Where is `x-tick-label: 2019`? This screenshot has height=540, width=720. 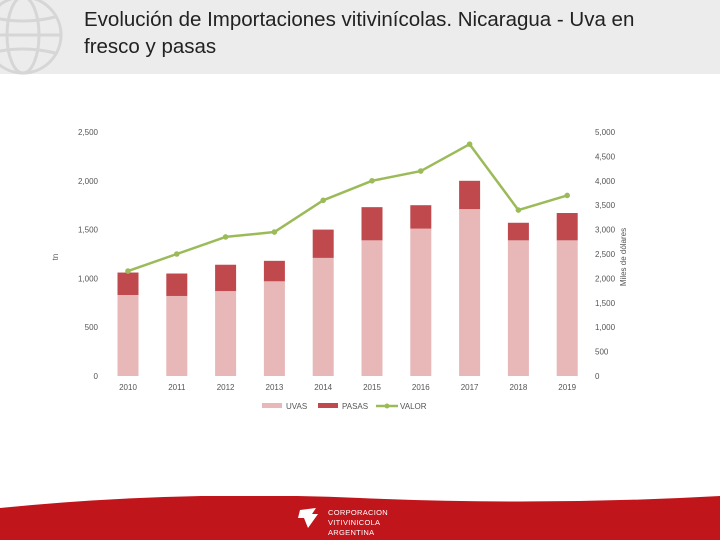
x-tick-label: 2019 is located at coordinates (567, 387).